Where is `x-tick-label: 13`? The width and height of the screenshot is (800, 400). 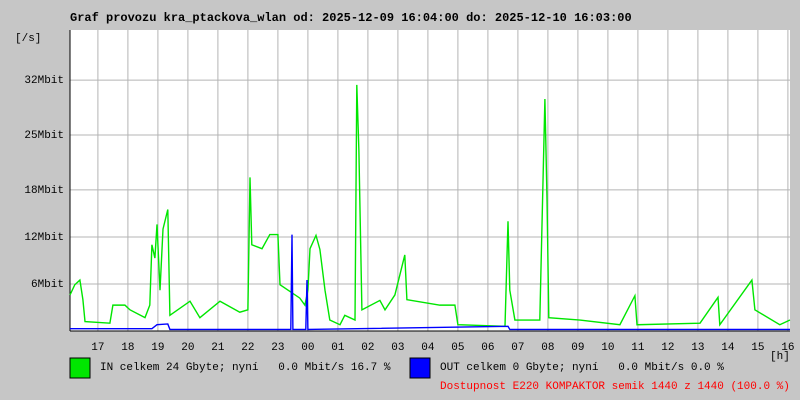 x-tick-label: 13 is located at coordinates (697, 348).